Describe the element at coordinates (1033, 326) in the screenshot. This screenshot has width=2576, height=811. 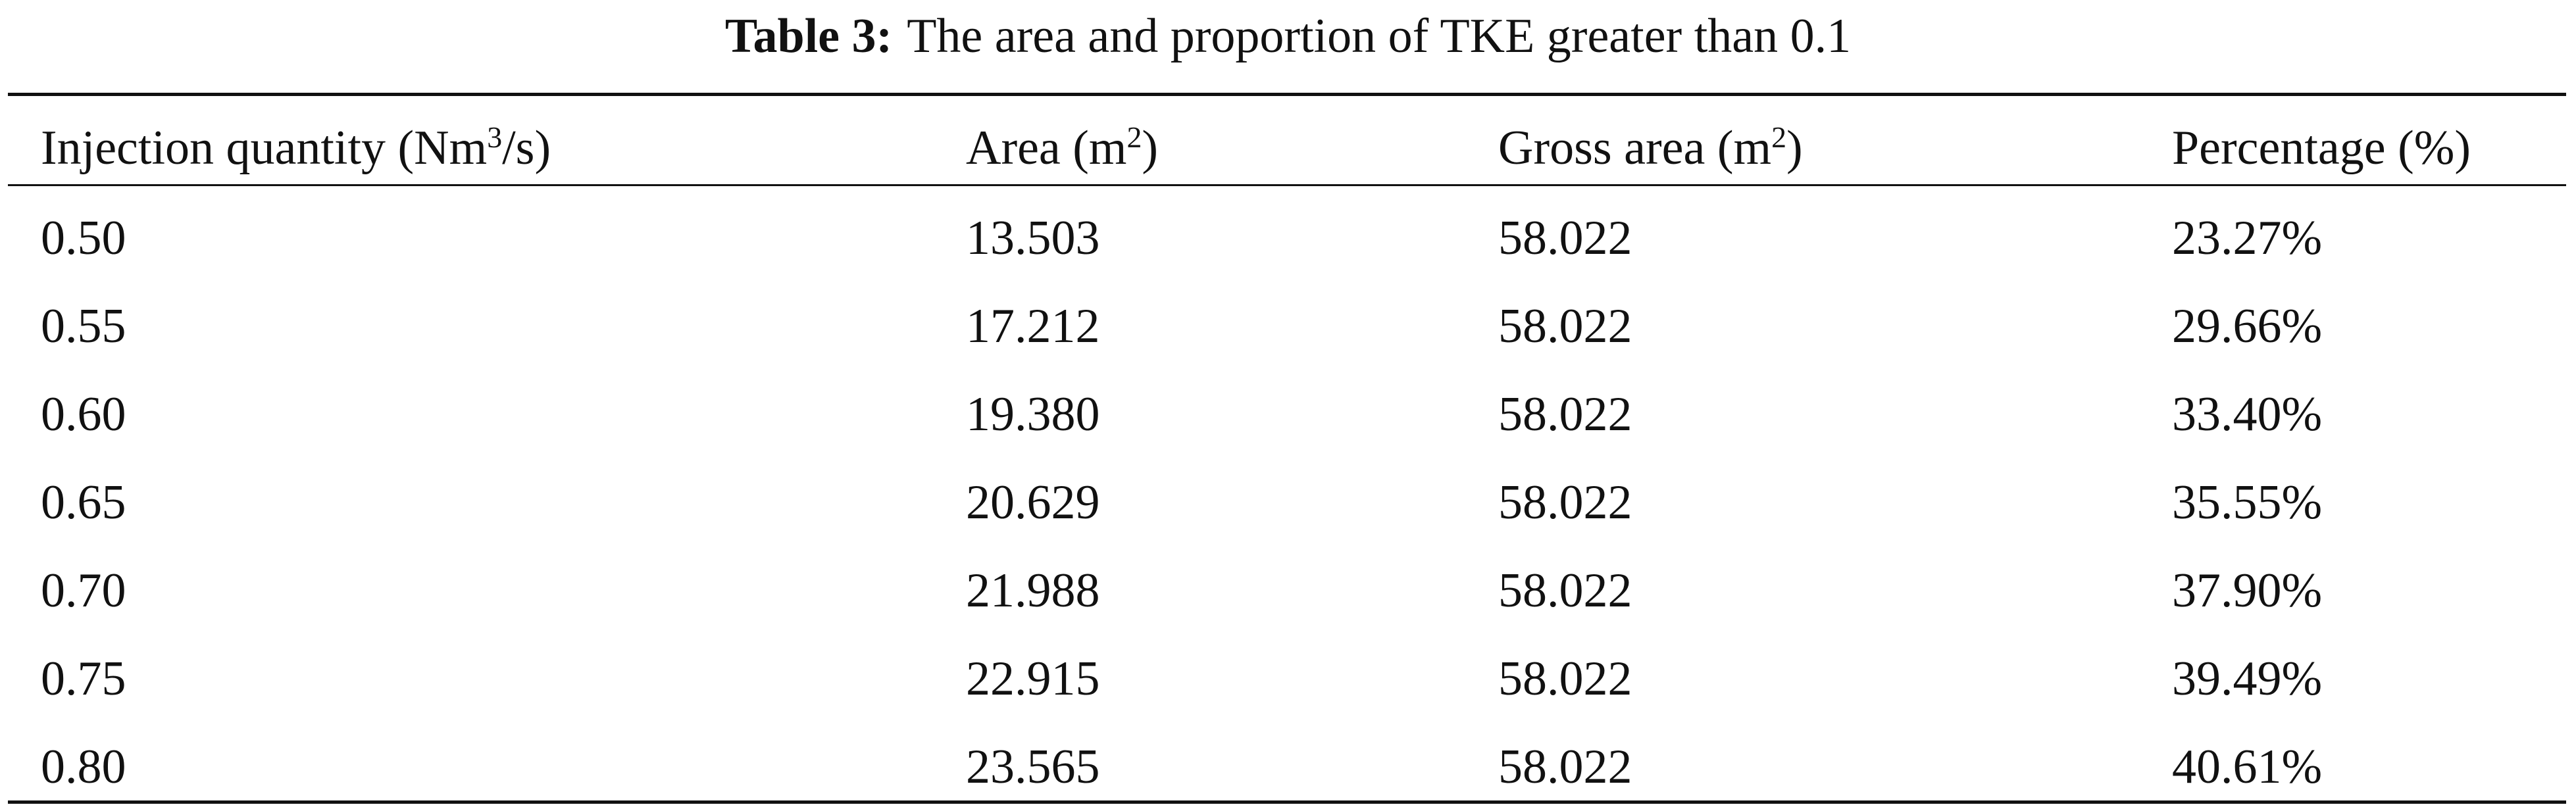
I see `table-cell: 17.212` at that location.